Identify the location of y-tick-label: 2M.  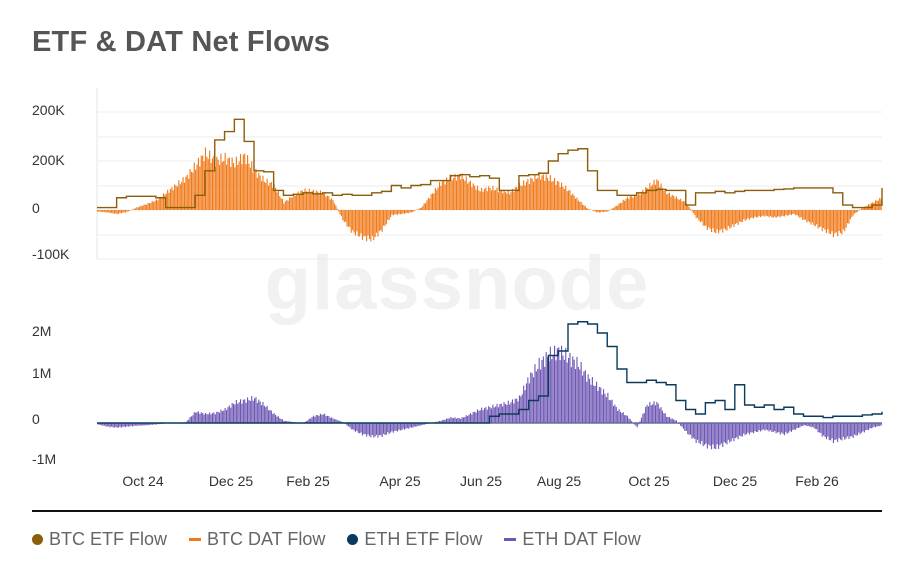
(42, 331).